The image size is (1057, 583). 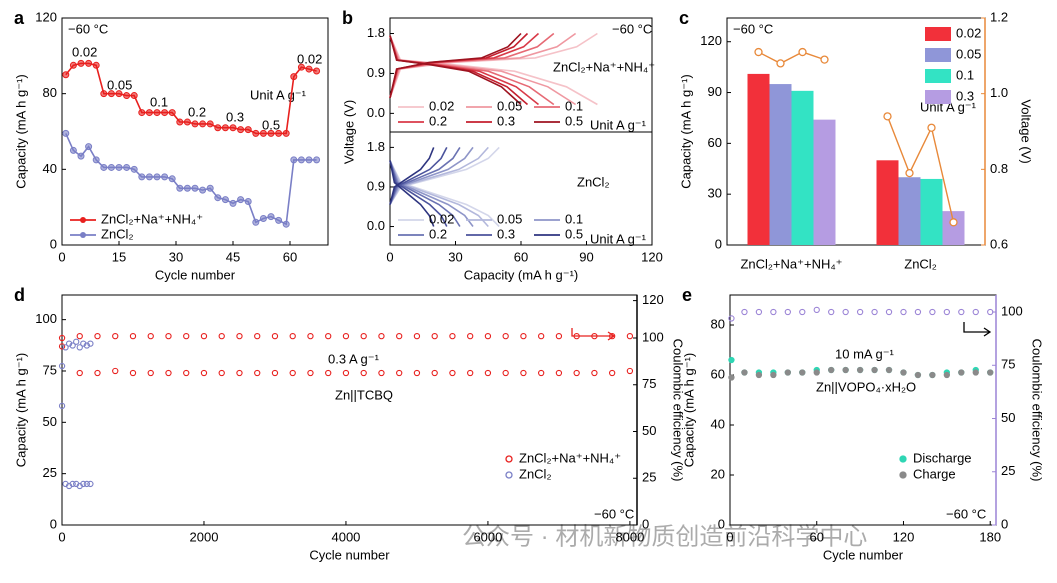 I want to click on x-tick-label: 8000, so click(x=629, y=536).